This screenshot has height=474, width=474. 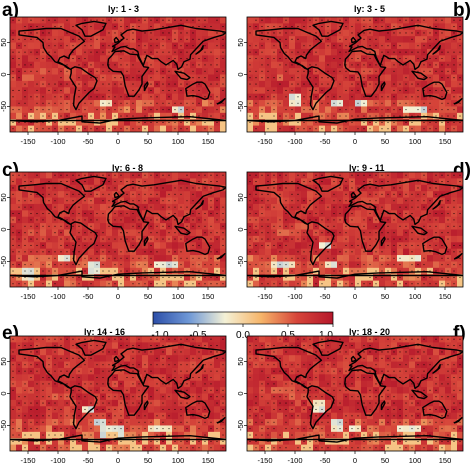 What do you see at coordinates (198, 335) in the screenshot?
I see `colorbar-tick-label-1: -0.5` at bounding box center [198, 335].